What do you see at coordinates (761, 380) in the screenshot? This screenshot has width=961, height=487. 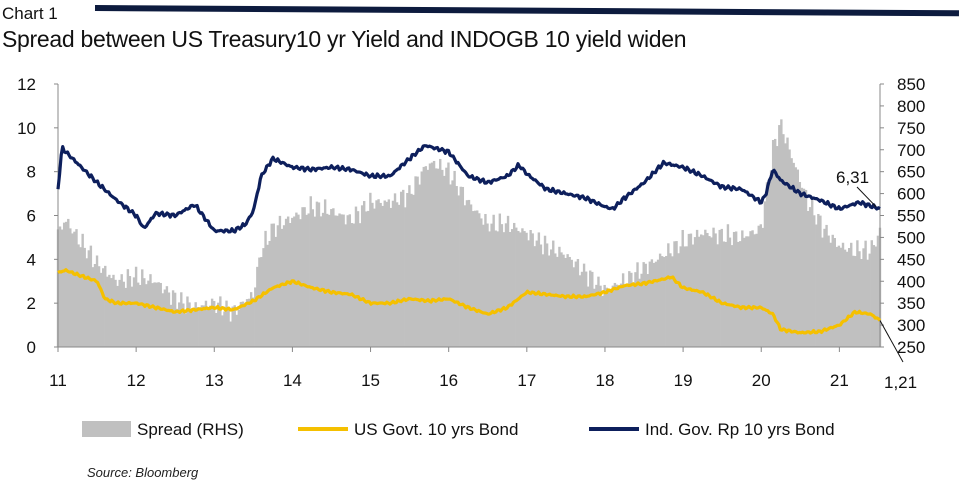 I see `x-tick-label: 20` at bounding box center [761, 380].